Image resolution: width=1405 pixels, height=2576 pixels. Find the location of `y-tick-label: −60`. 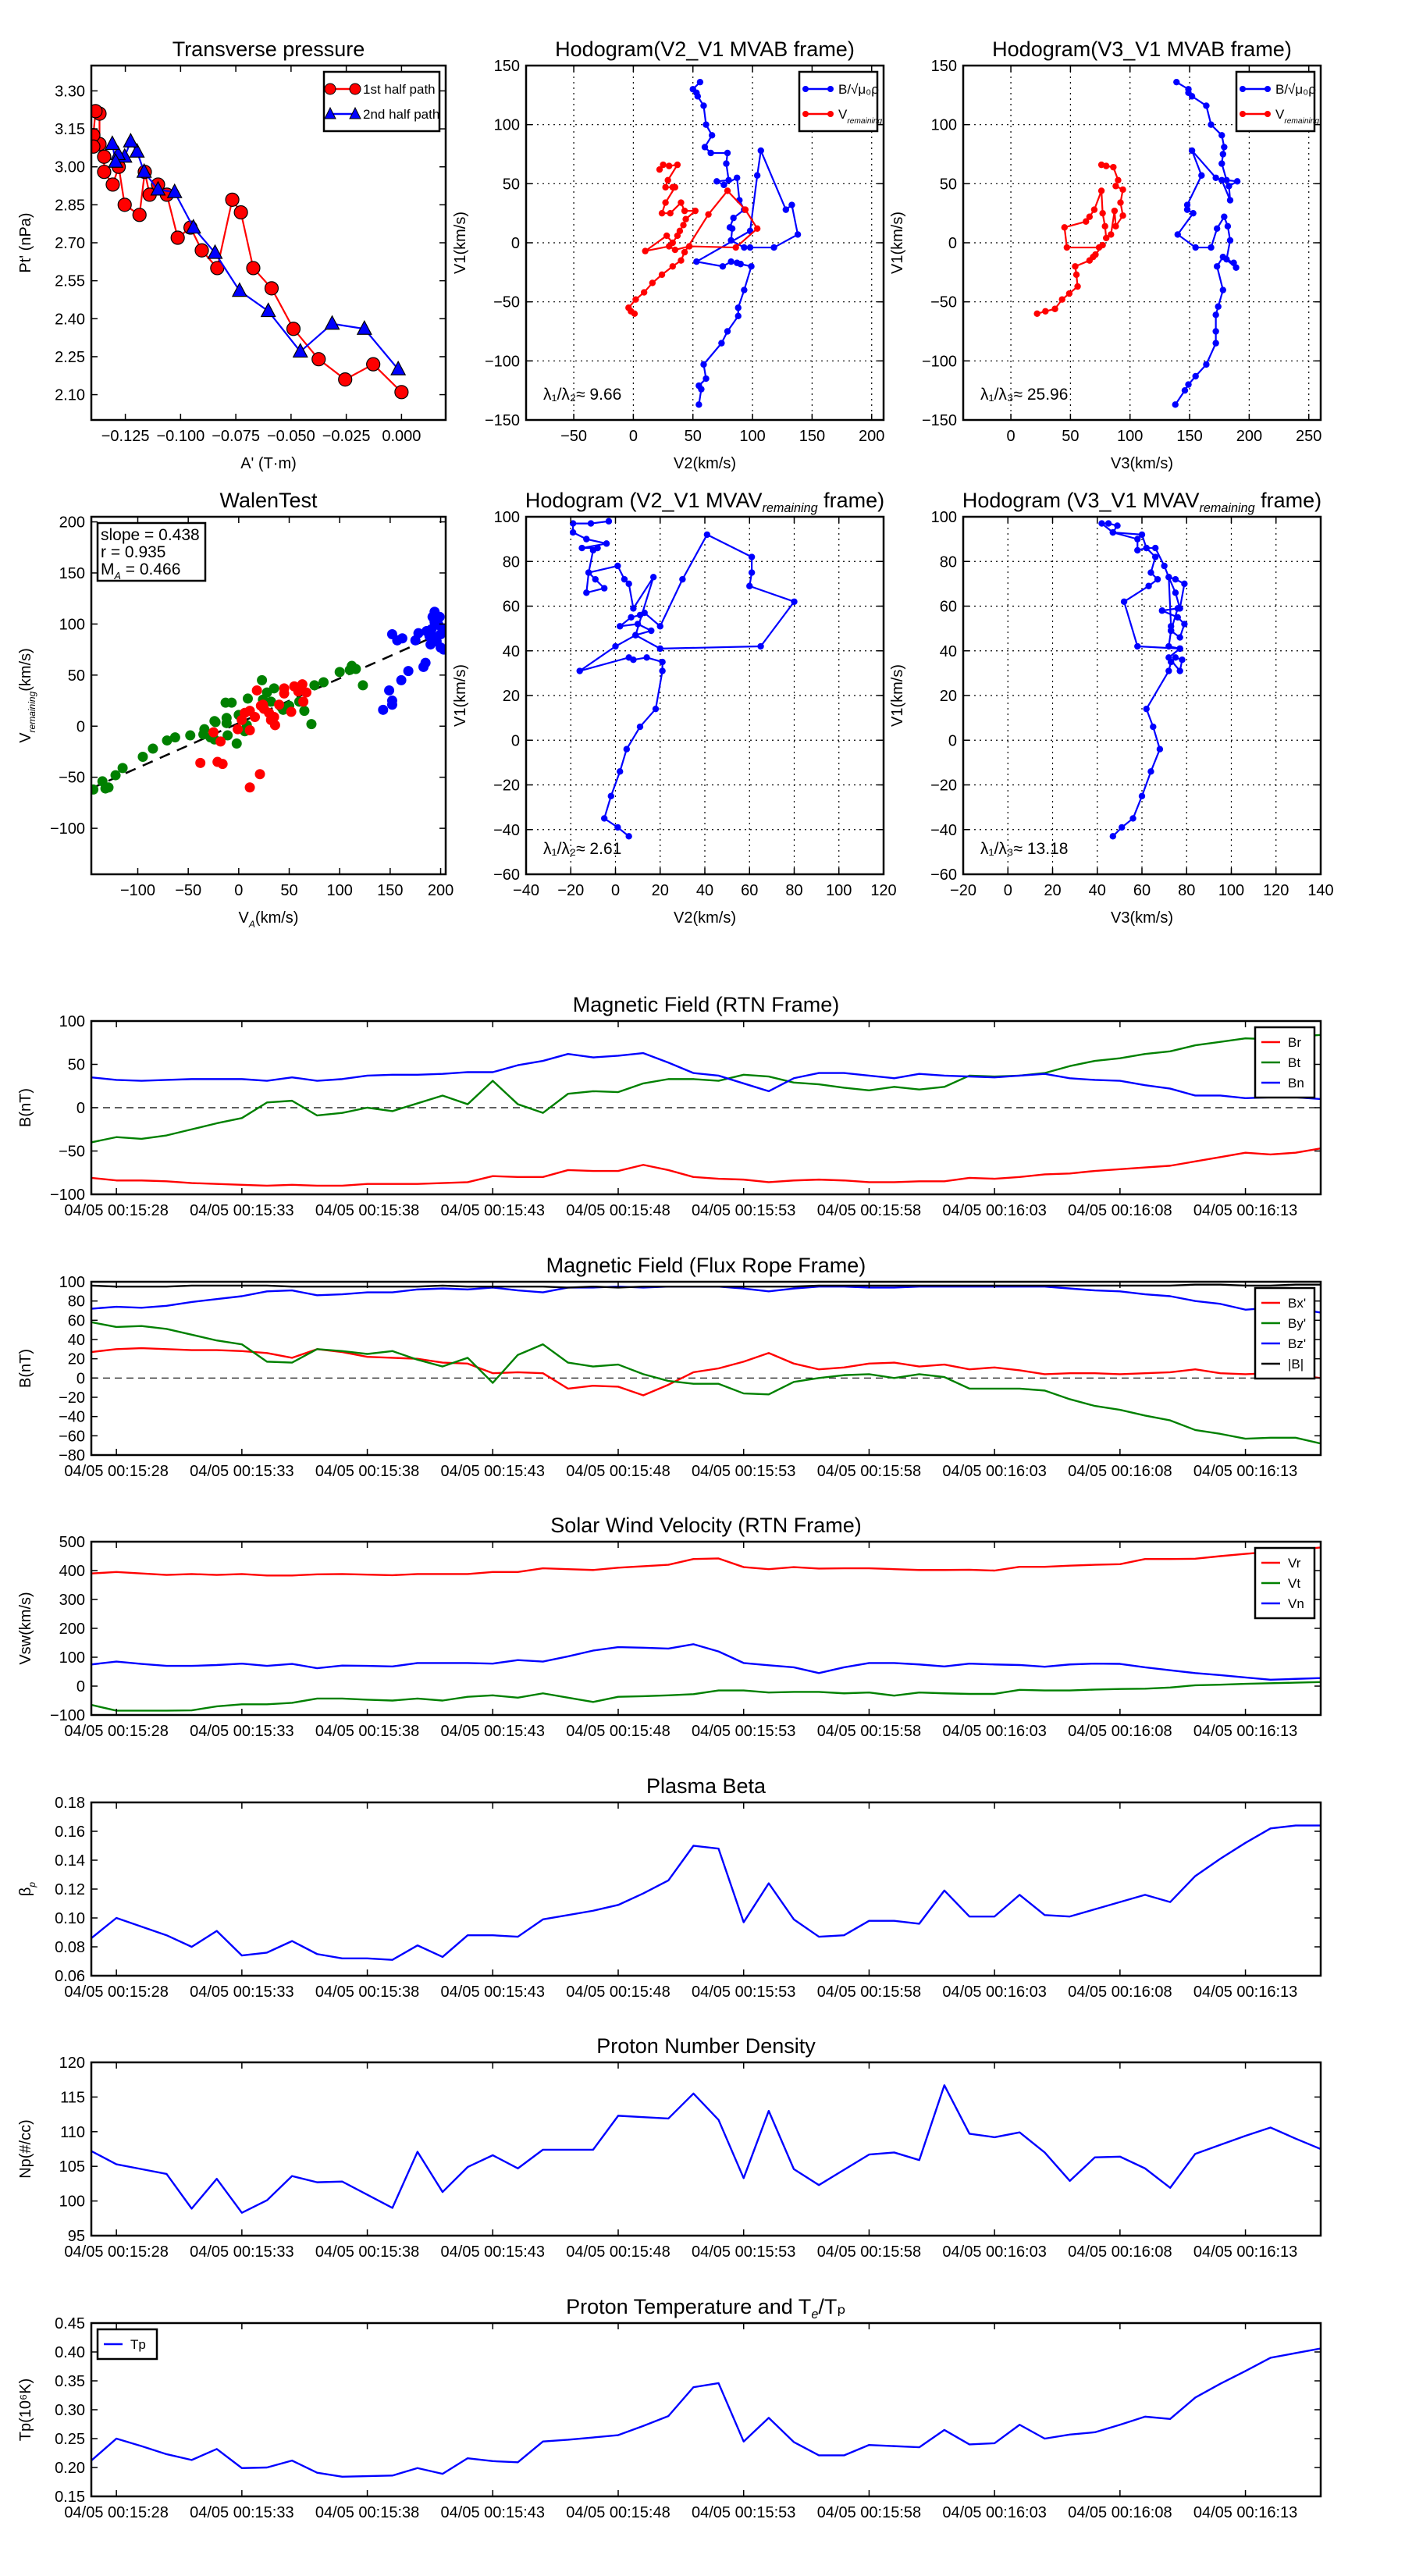

y-tick-label: −60 is located at coordinates (507, 875).